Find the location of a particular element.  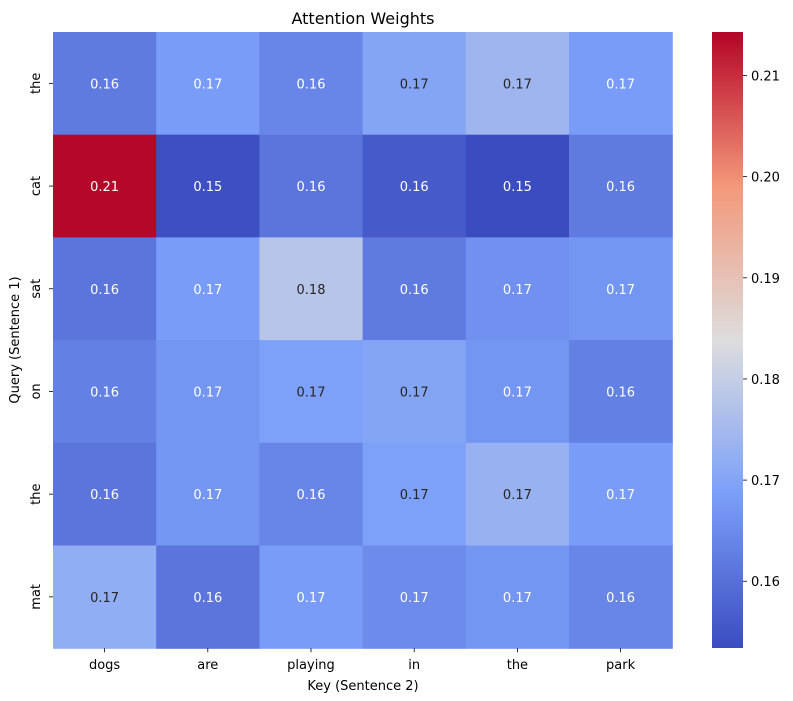

colorbar is located at coordinates (727, 340).